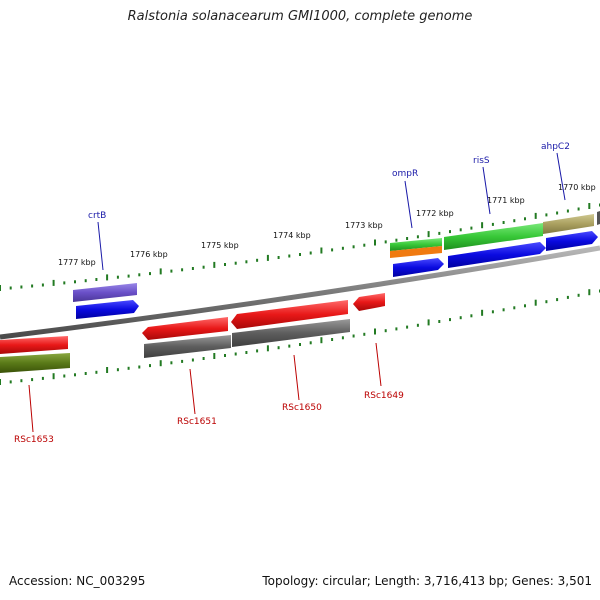 This screenshot has height=600, width=600. What do you see at coordinates (481, 161) in the screenshot?
I see `gene-label-risS: risS` at bounding box center [481, 161].